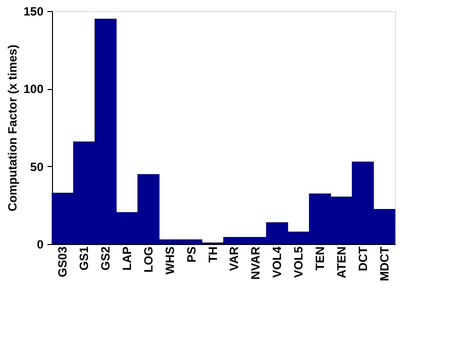 The image size is (474, 355). I want to click on x-tick-label: GS2, so click(105, 258).